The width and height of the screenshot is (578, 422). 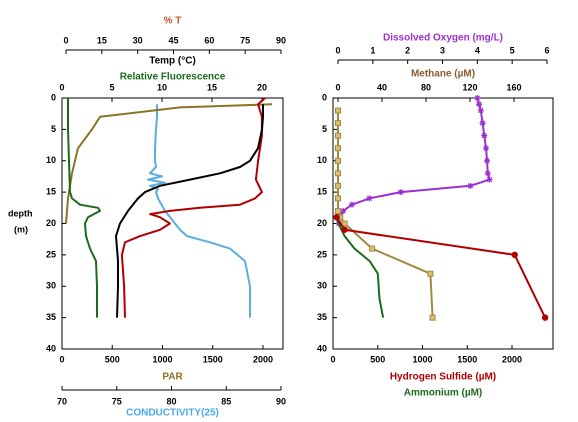 I want to click on x-tick-label: 4, so click(x=477, y=50).